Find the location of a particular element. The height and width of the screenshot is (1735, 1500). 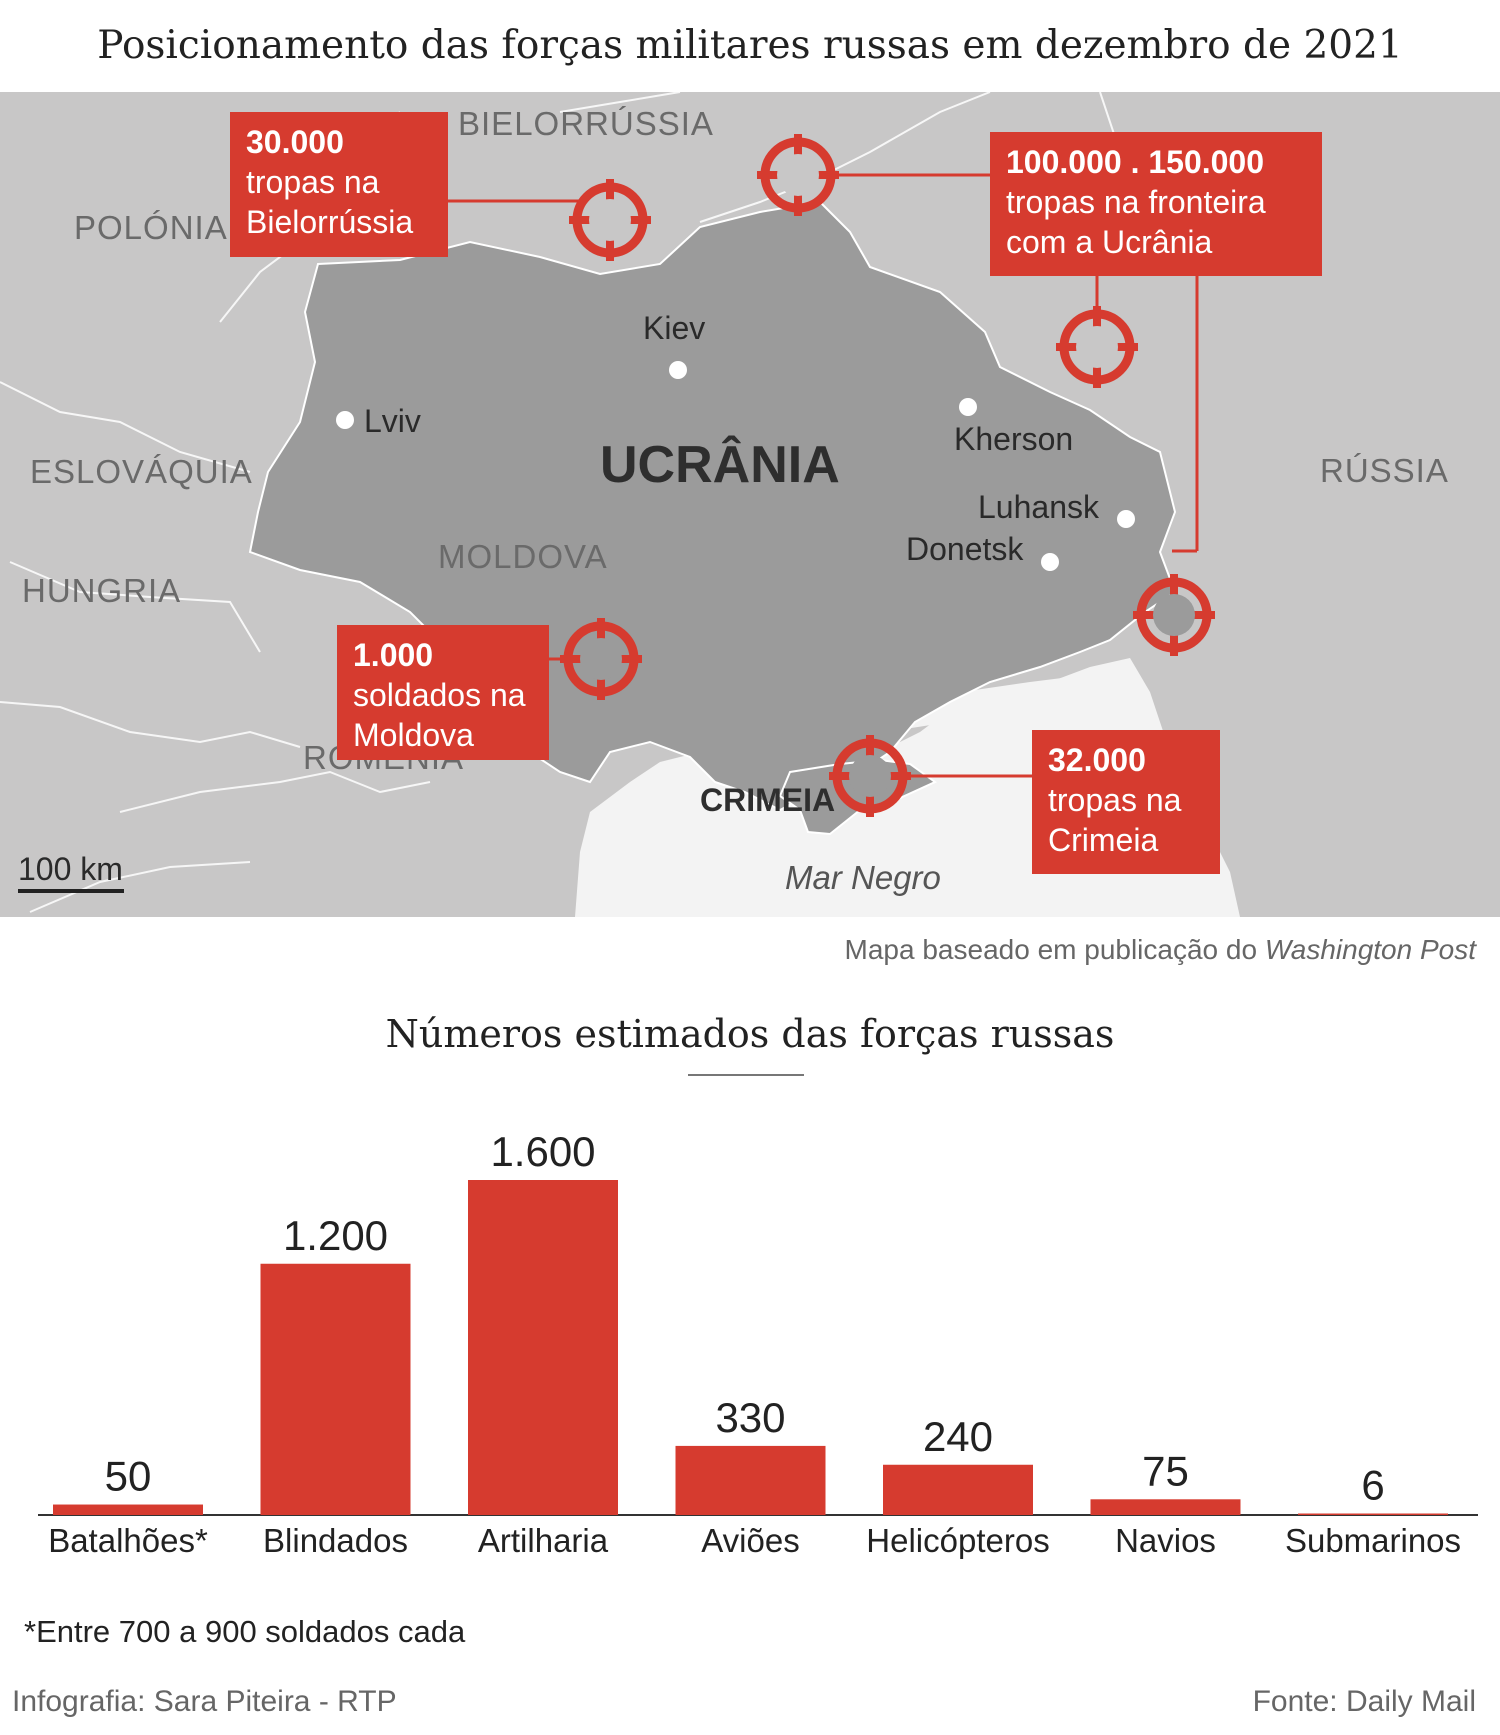

callout-moldova-line2: Moldova is located at coordinates (413, 735).